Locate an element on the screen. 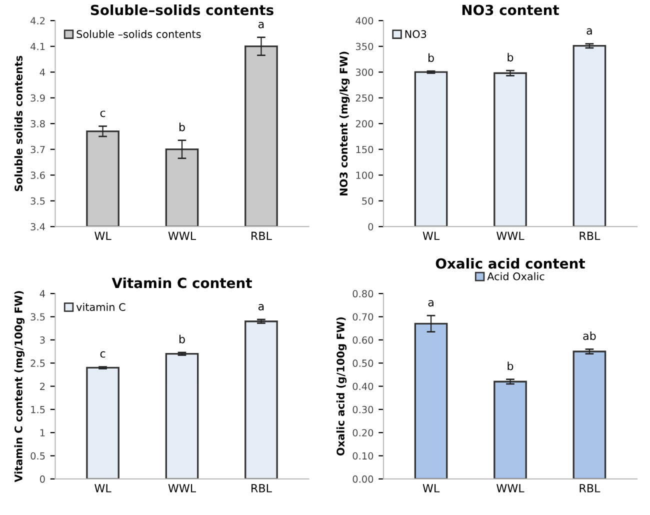 The image size is (650, 515). y-tick-label: 0.20 is located at coordinates (363, 432).